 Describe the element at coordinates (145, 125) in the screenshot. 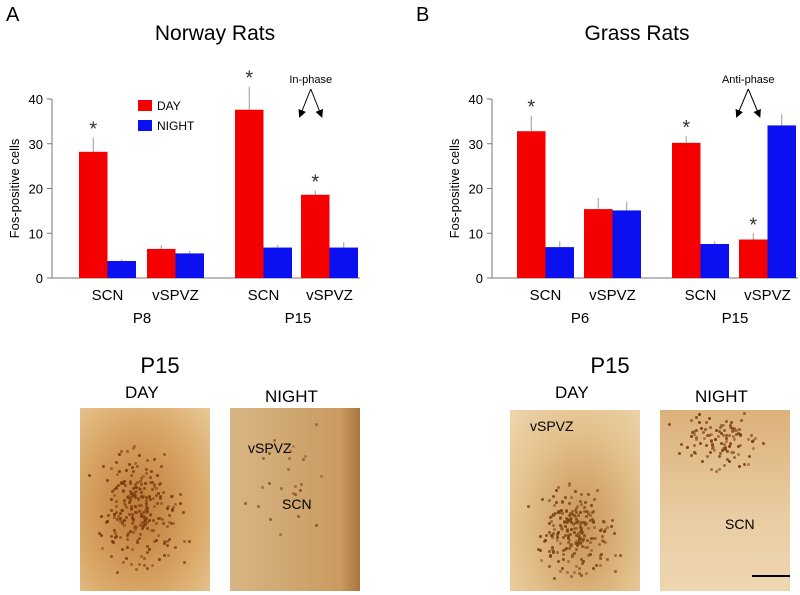

I see `legend-swatch-night` at that location.